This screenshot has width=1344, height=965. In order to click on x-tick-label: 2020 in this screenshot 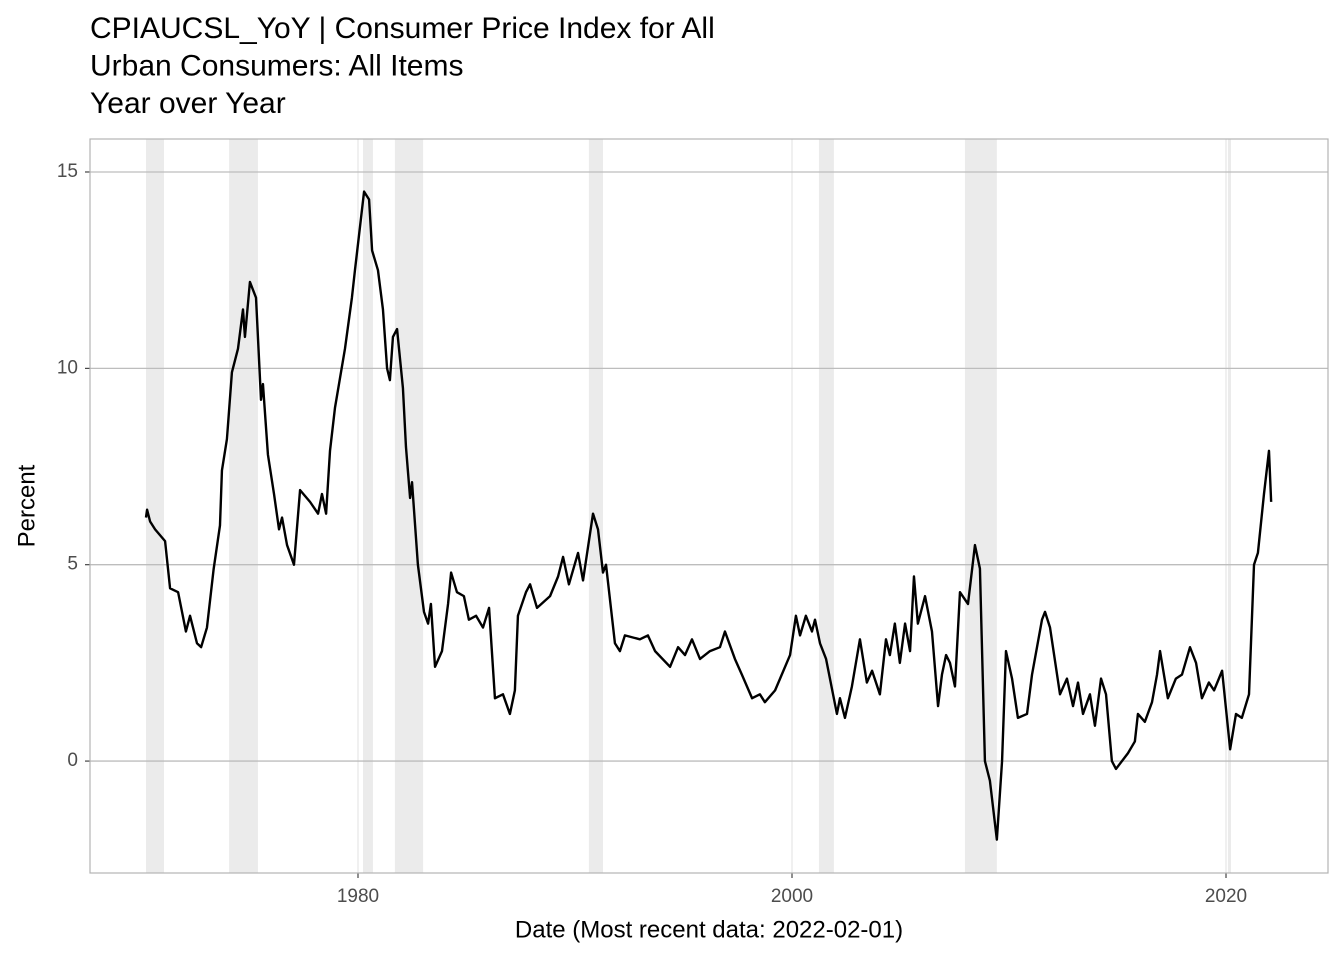, I will do `click(1226, 896)`.